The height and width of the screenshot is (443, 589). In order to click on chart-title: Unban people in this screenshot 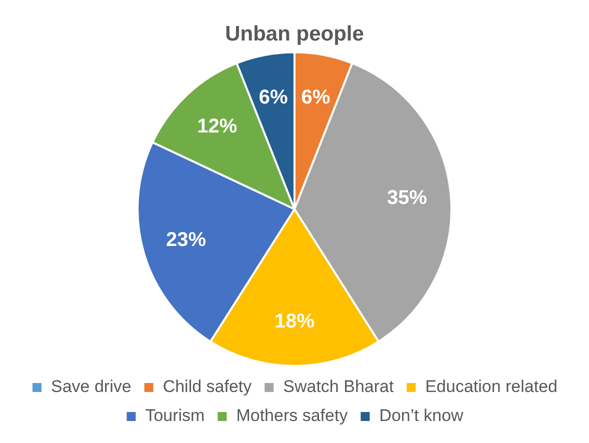, I will do `click(294, 34)`.